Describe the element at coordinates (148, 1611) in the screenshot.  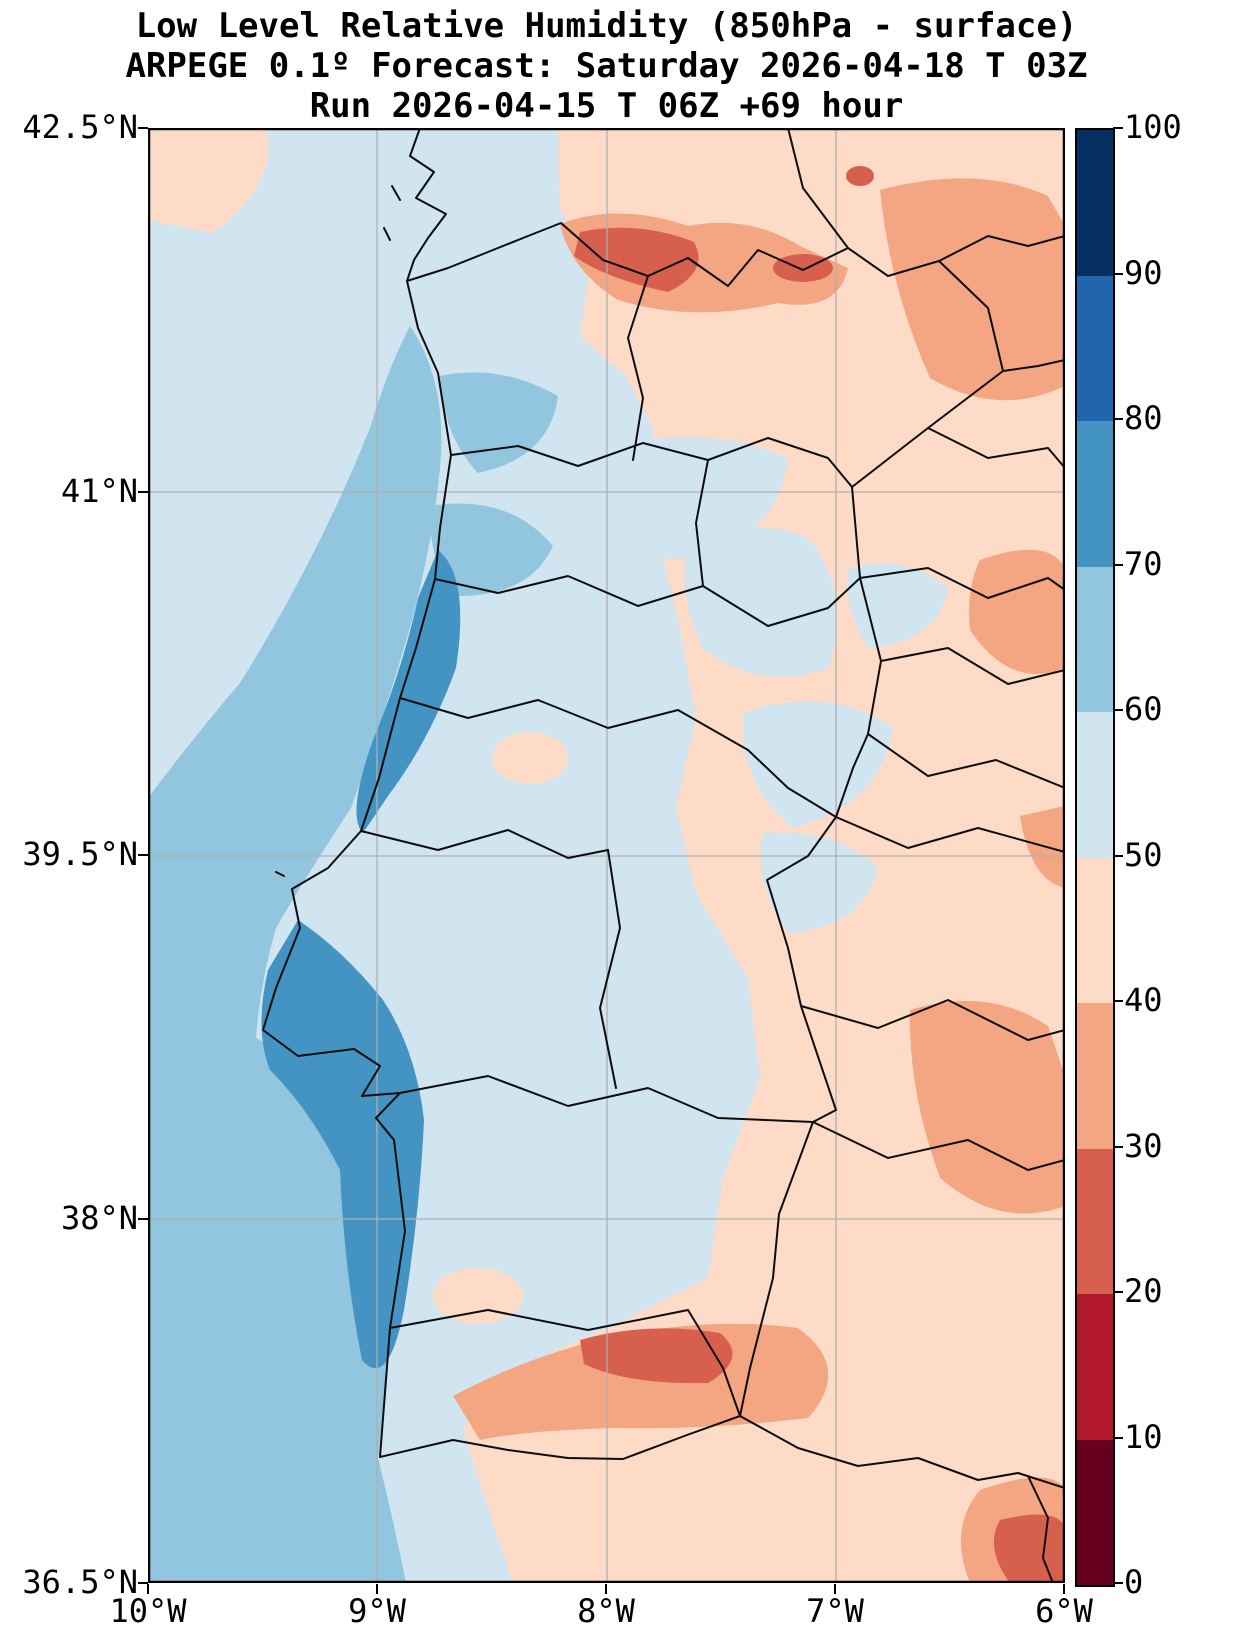
I see `x-tick-label: 10°W` at that location.